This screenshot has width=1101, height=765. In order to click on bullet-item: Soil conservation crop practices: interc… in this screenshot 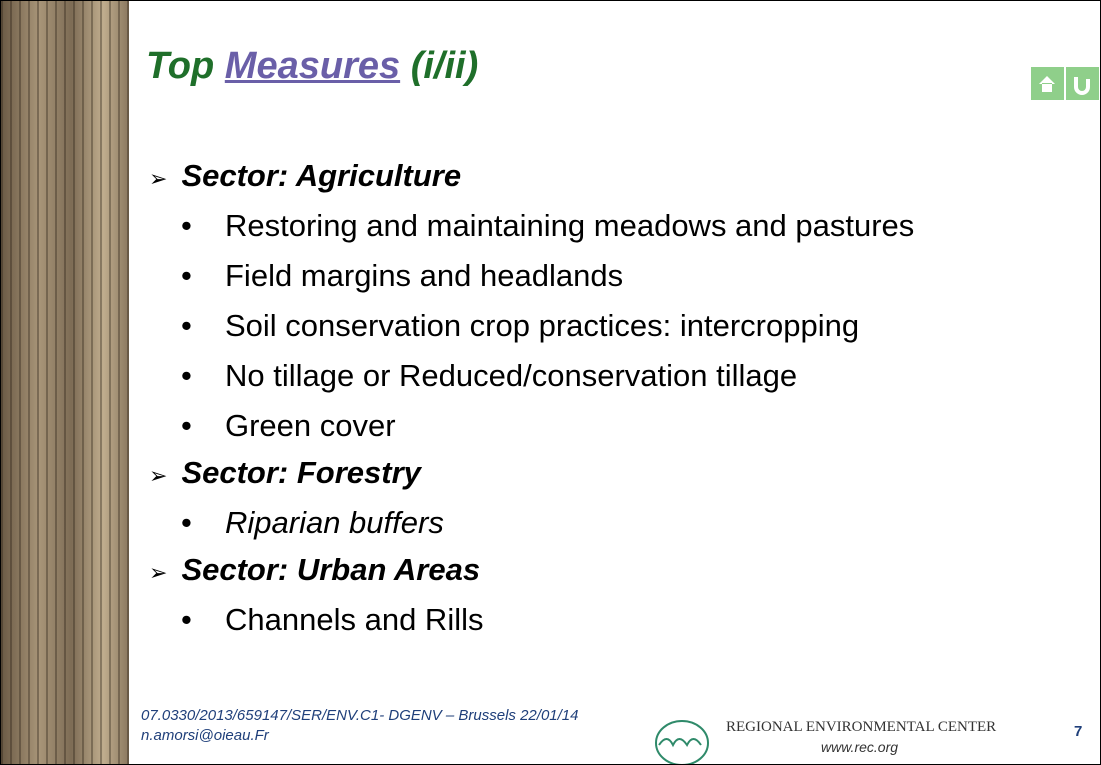, I will do `click(520, 326)`.